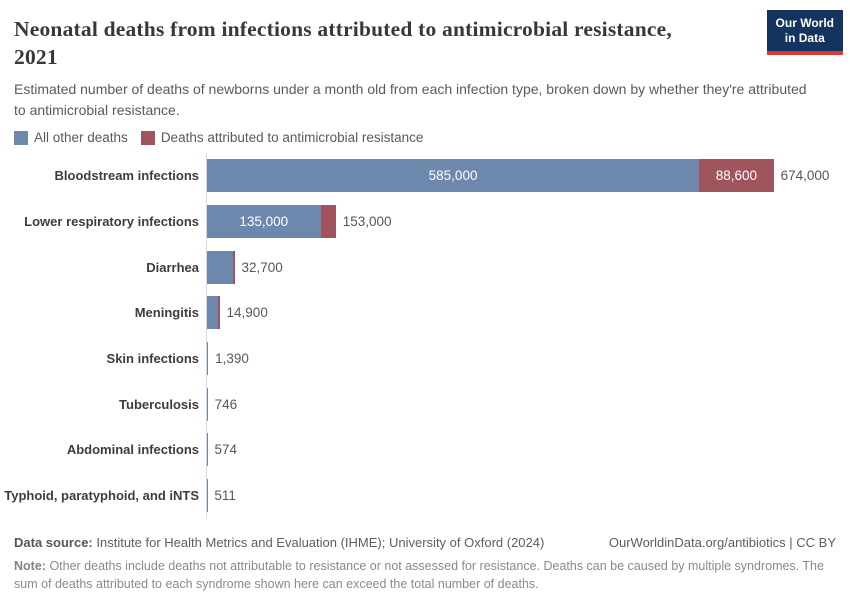  I want to click on bar-segment-other-deaths: 585,000, so click(453, 176).